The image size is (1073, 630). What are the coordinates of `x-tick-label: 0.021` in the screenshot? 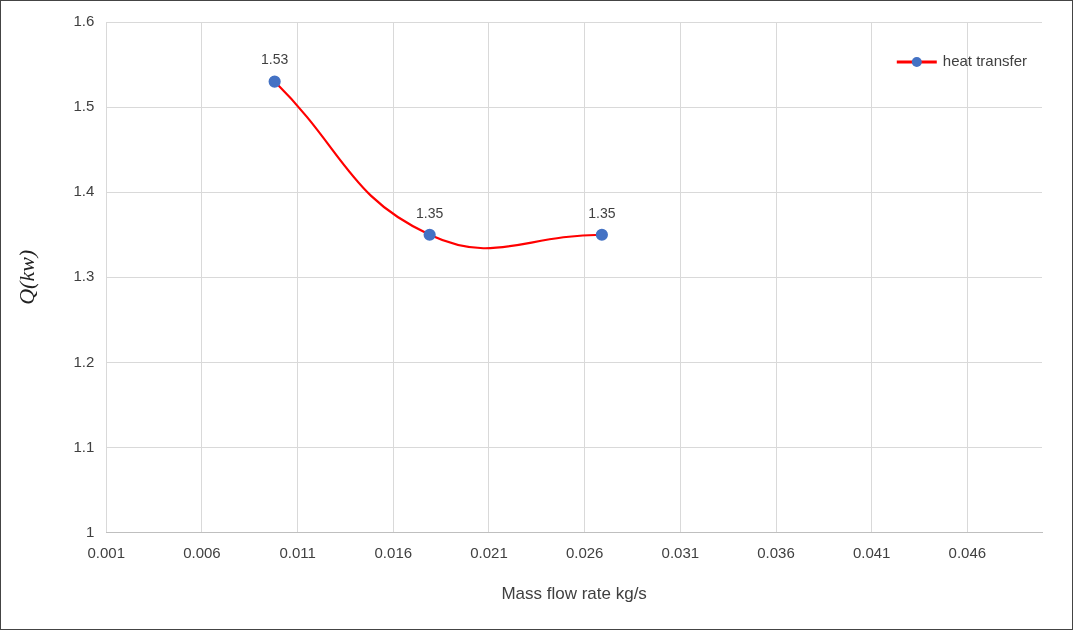 It's located at (489, 552).